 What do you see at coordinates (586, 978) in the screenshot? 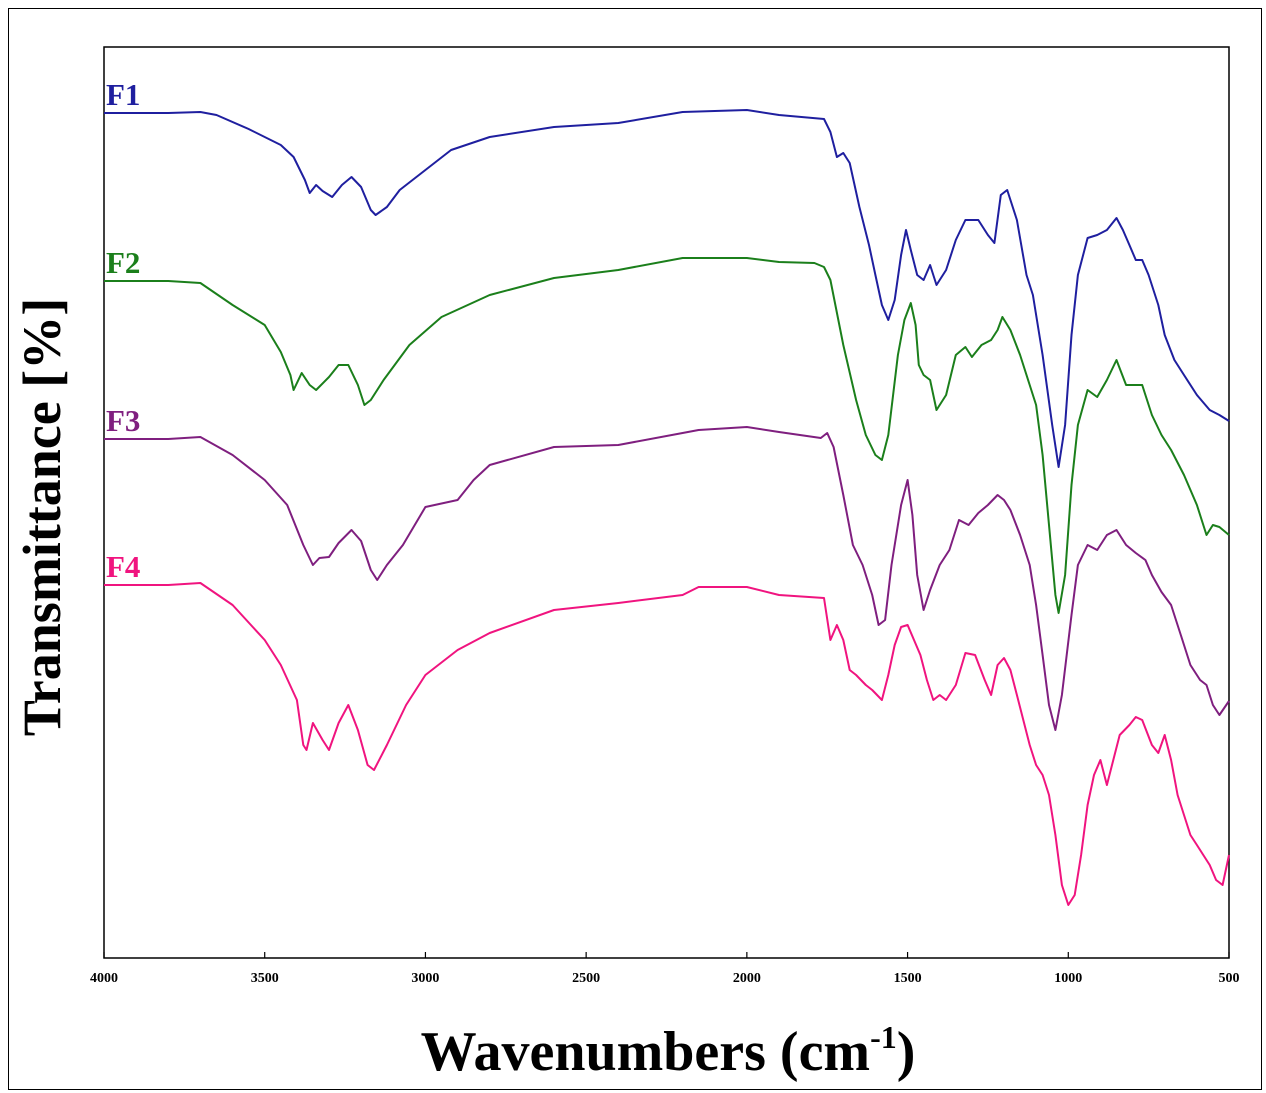
I see `x-tick-label: 2500` at bounding box center [586, 978].